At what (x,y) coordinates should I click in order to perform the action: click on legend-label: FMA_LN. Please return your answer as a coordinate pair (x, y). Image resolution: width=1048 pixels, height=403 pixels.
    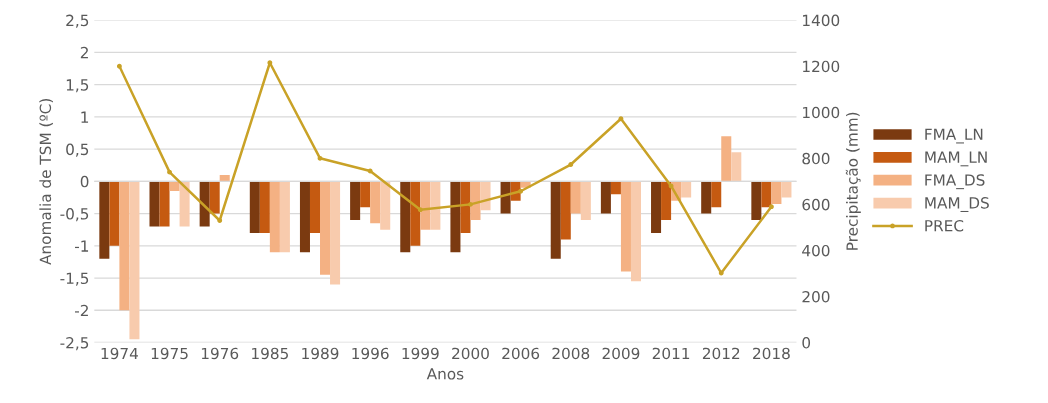
    Looking at the image, I should click on (954, 136).